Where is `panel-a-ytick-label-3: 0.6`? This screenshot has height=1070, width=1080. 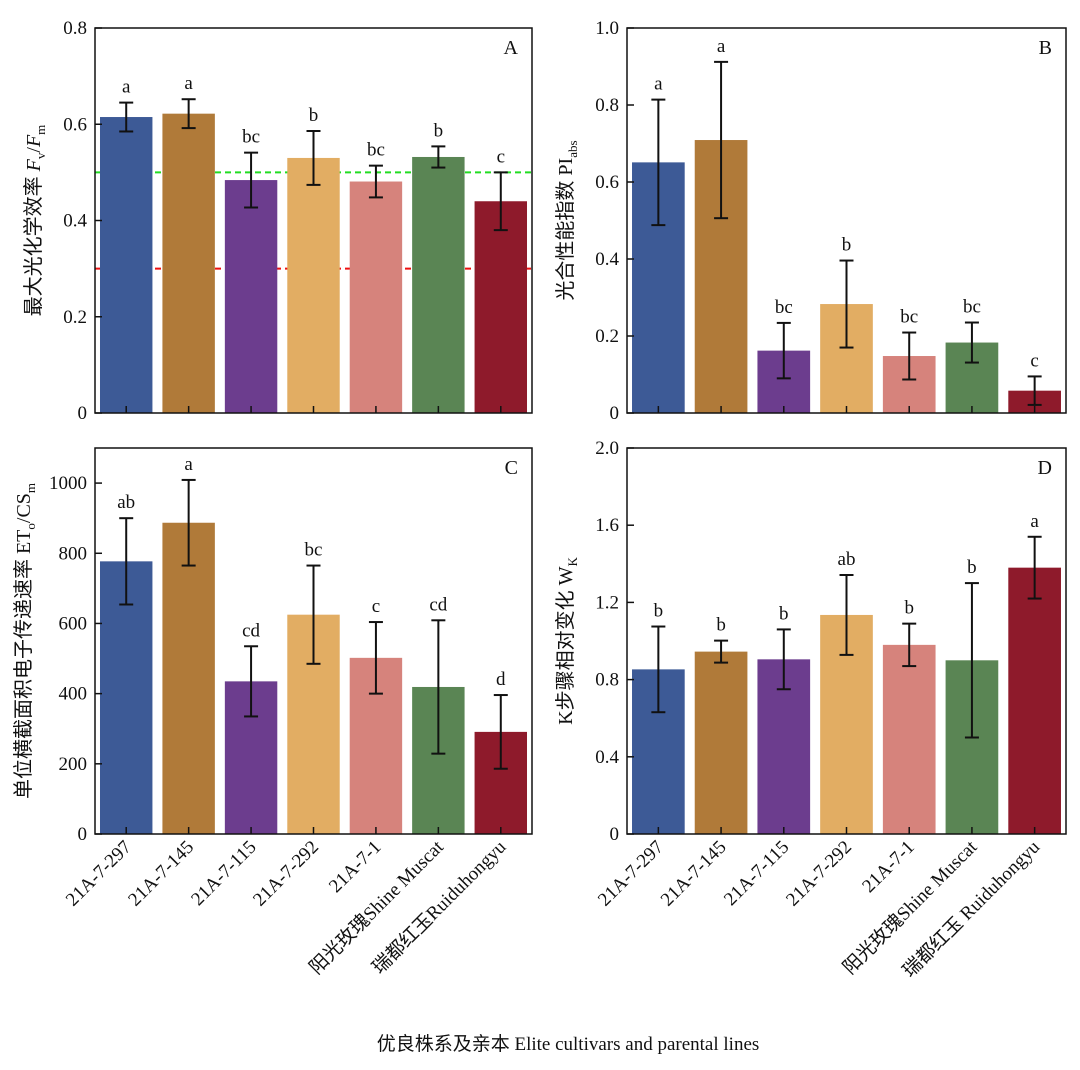 panel-a-ytick-label-3: 0.6 is located at coordinates (75, 124).